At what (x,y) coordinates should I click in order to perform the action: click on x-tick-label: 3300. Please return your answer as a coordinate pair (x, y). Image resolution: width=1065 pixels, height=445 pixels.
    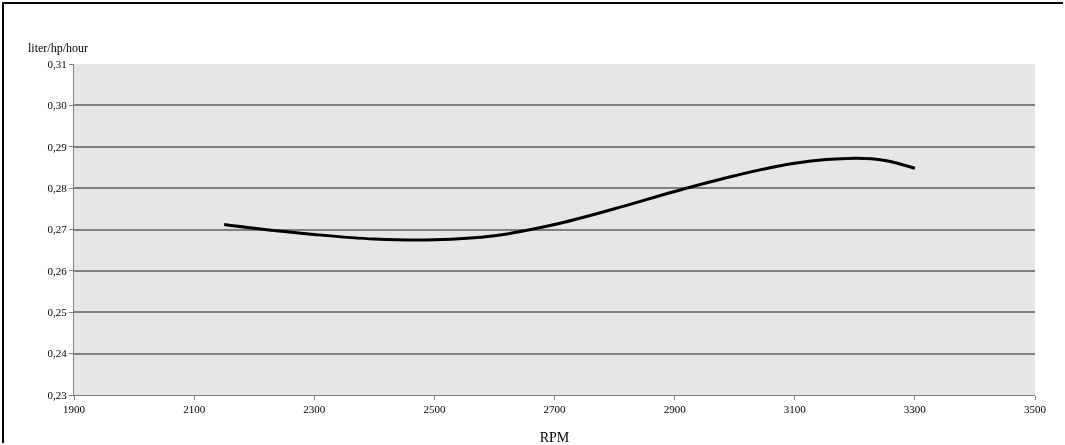
    Looking at the image, I should click on (915, 409).